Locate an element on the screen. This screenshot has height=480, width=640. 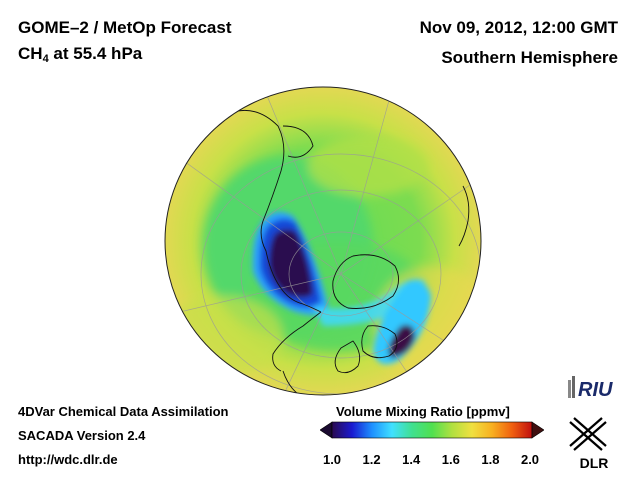
dlr-logo: DLR is located at coordinates (589, 444).